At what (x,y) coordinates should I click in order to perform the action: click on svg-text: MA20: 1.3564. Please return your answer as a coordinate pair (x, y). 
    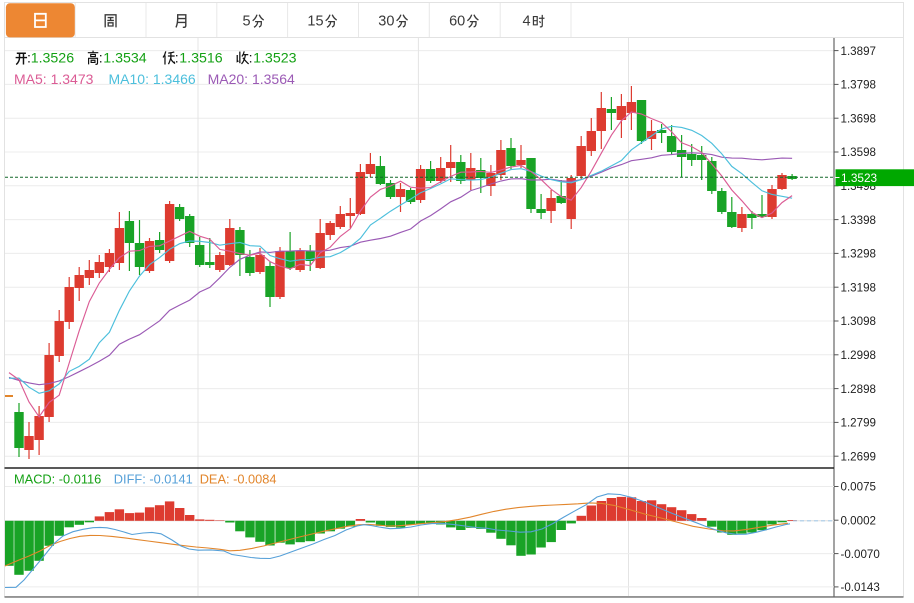
    Looking at the image, I should click on (251, 79).